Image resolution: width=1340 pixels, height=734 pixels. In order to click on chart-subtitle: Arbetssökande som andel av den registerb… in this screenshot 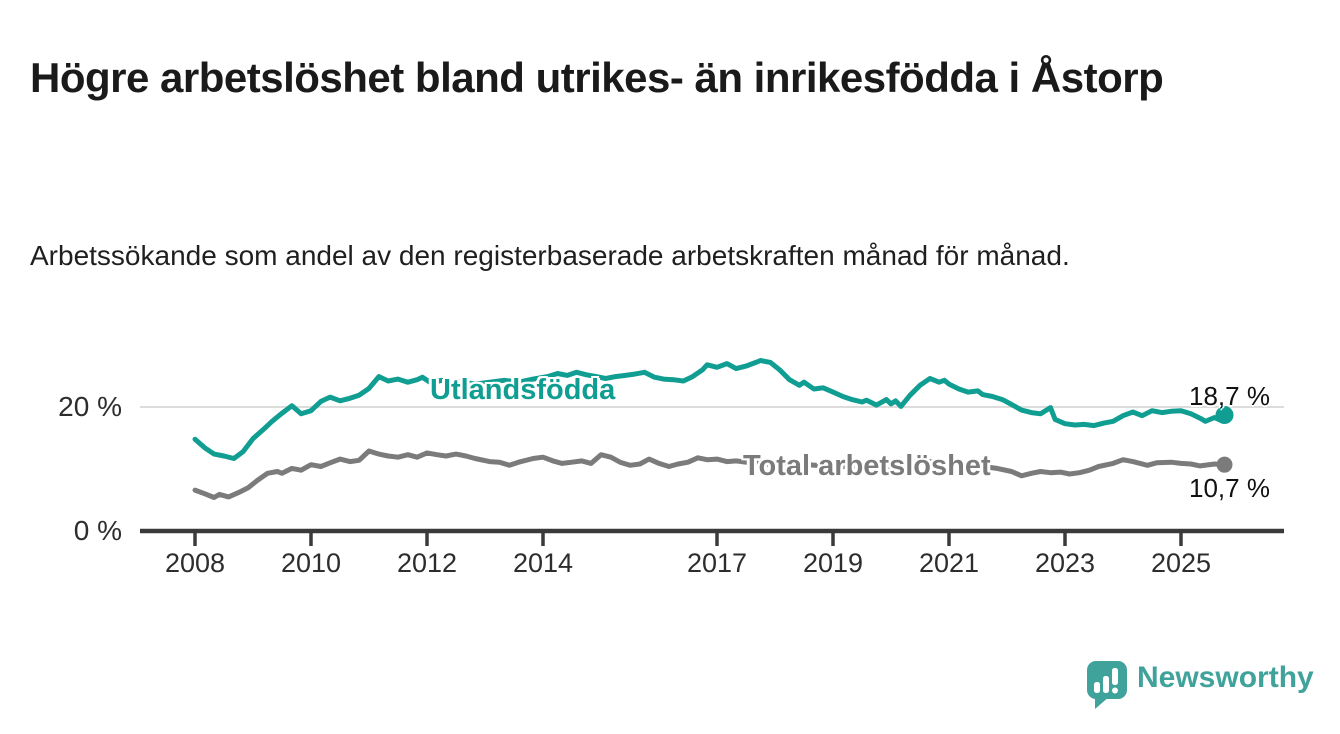, I will do `click(550, 255)`.